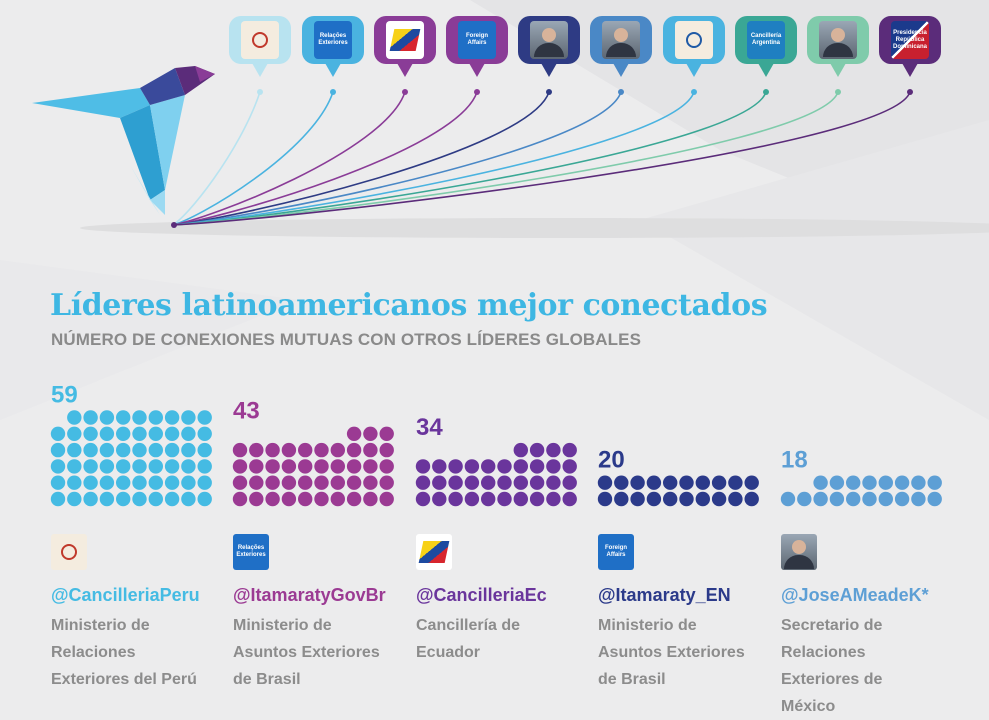 Image resolution: width=989 pixels, height=720 pixels. What do you see at coordinates (125, 595) in the screenshot?
I see `twitter-handle: @CancilleriaPeru` at bounding box center [125, 595].